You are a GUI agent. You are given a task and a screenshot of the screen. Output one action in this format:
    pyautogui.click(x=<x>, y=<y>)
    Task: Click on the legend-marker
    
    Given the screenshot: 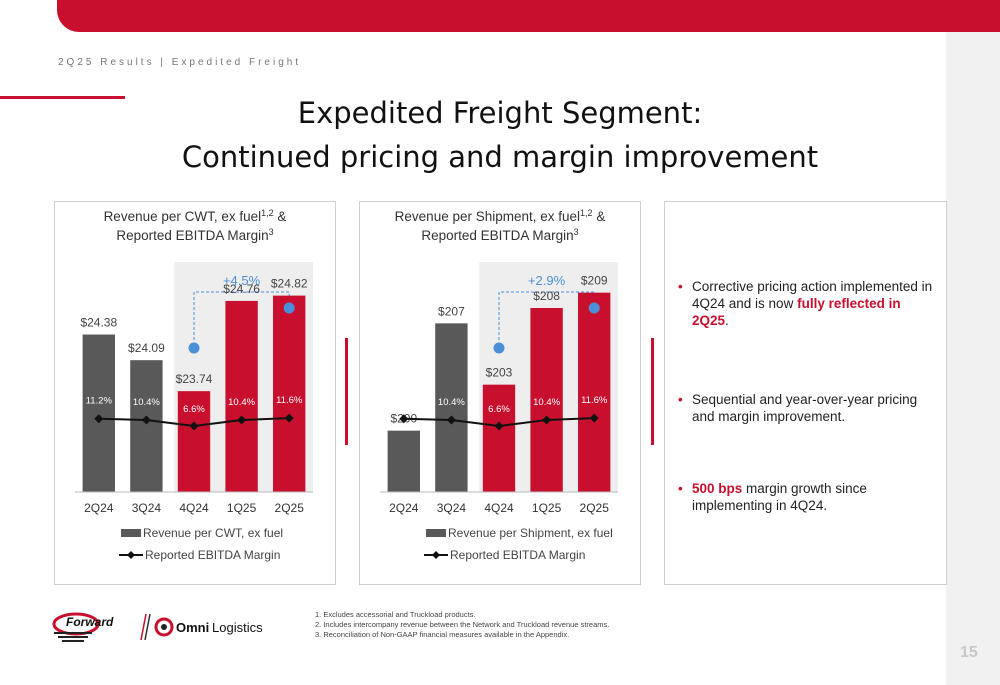 What is the action you would take?
    pyautogui.click(x=436, y=555)
    